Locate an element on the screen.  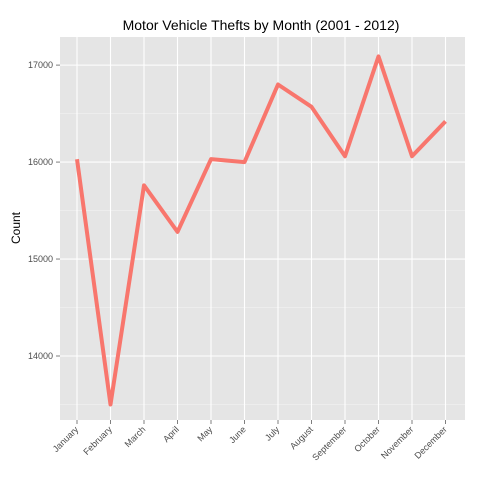
y-tick-label: 17000 is located at coordinates (40, 65).